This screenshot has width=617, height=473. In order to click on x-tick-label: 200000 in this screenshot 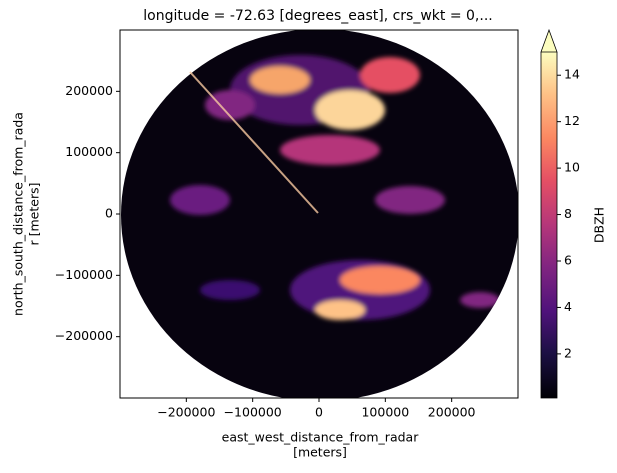, I will do `click(452, 412)`.